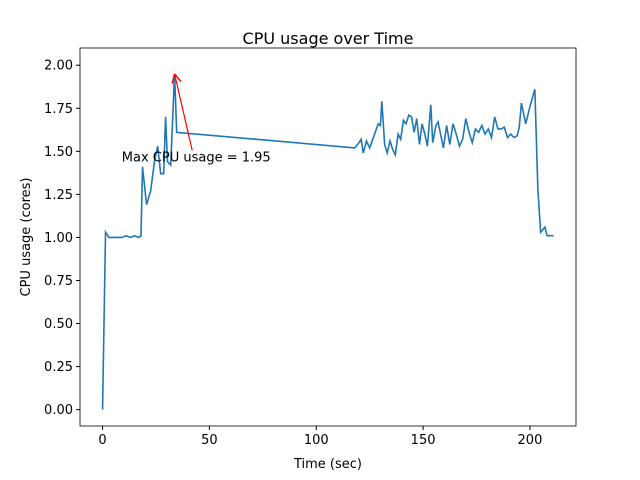  Describe the element at coordinates (184, 112) in the screenshot. I see `annotation-arrow` at that location.